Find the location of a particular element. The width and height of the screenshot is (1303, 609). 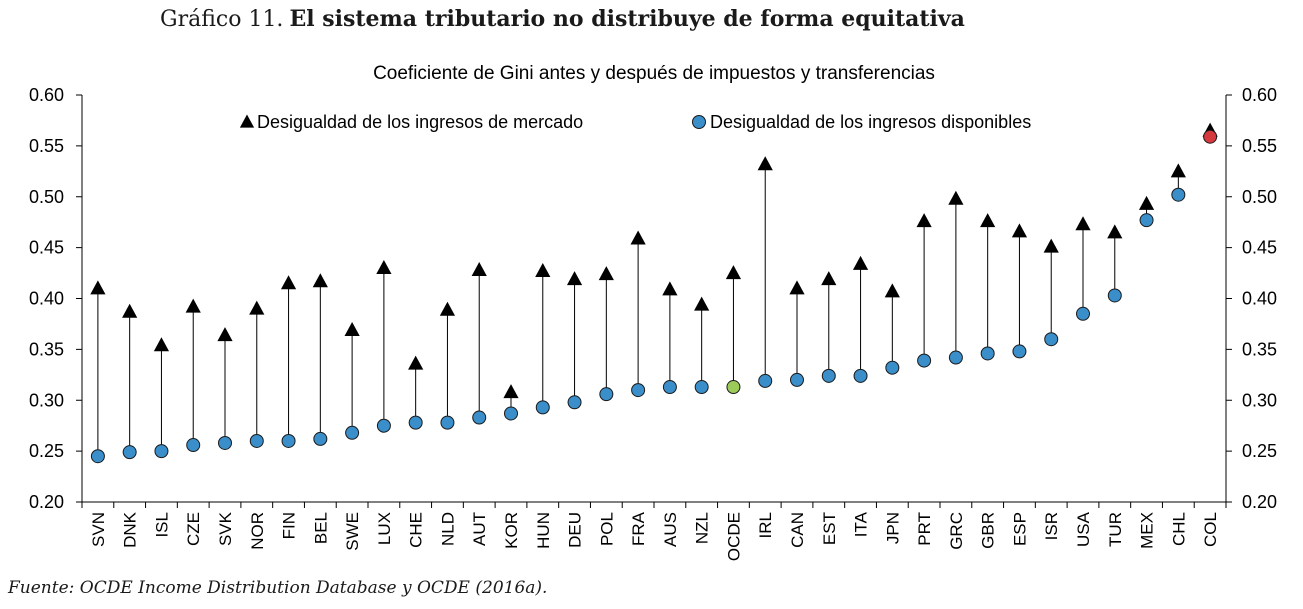

category-label: PRT is located at coordinates (924, 529).